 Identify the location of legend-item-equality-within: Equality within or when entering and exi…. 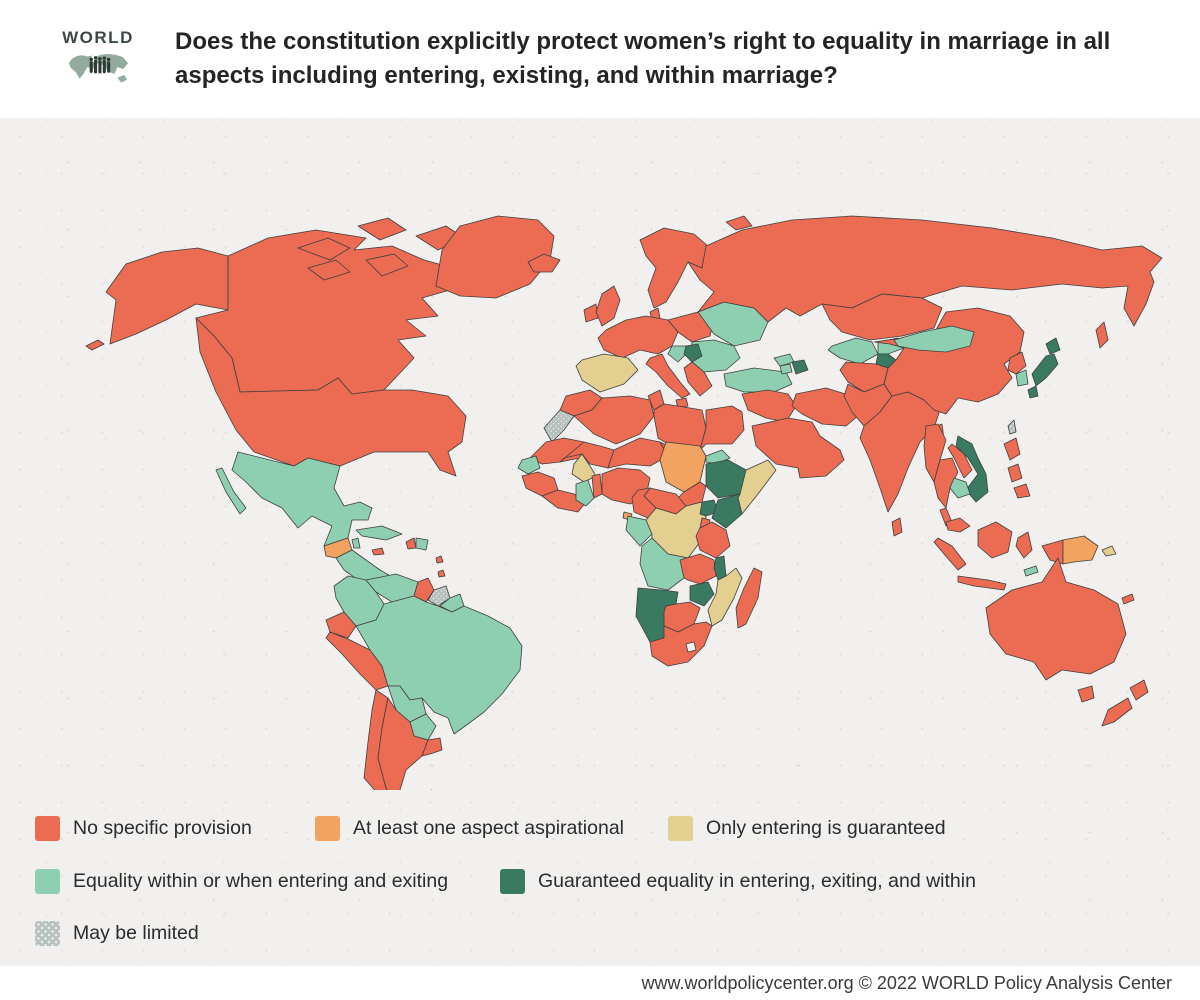
(241, 881).